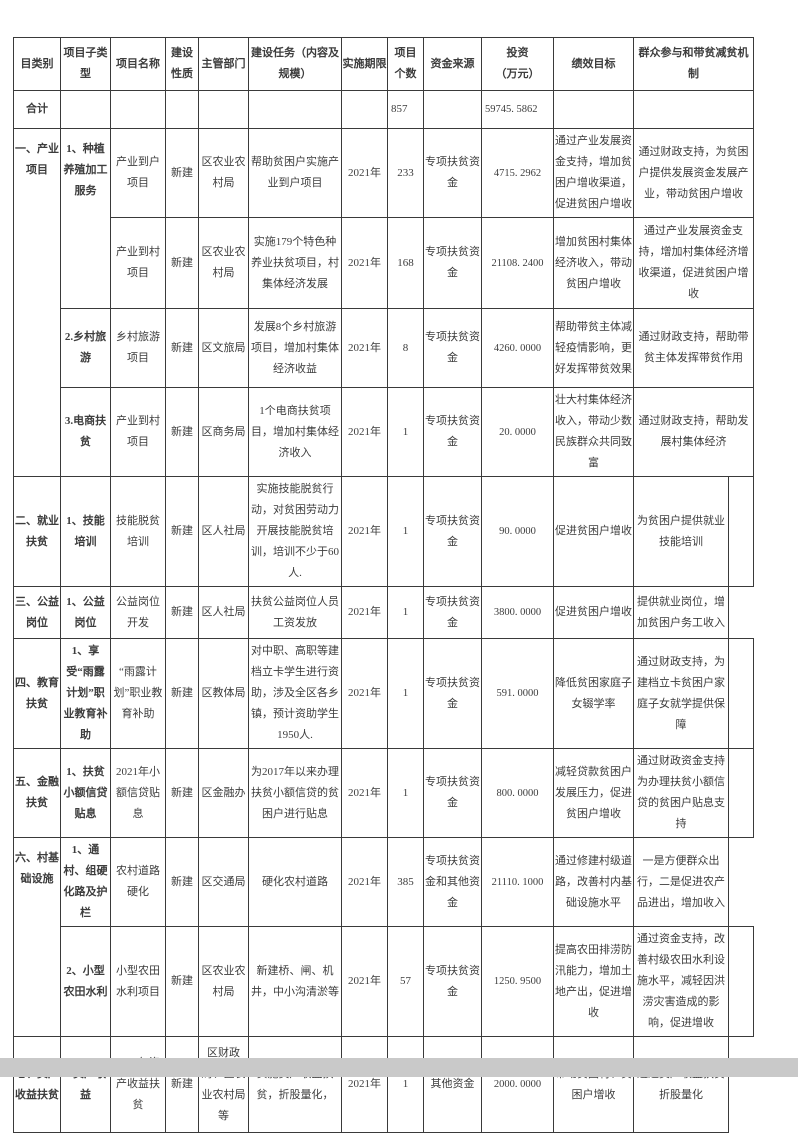 This screenshot has width=798, height=1133. Describe the element at coordinates (681, 1084) in the screenshot. I see `cell: 通过资产收益扶贫折股量化` at that location.